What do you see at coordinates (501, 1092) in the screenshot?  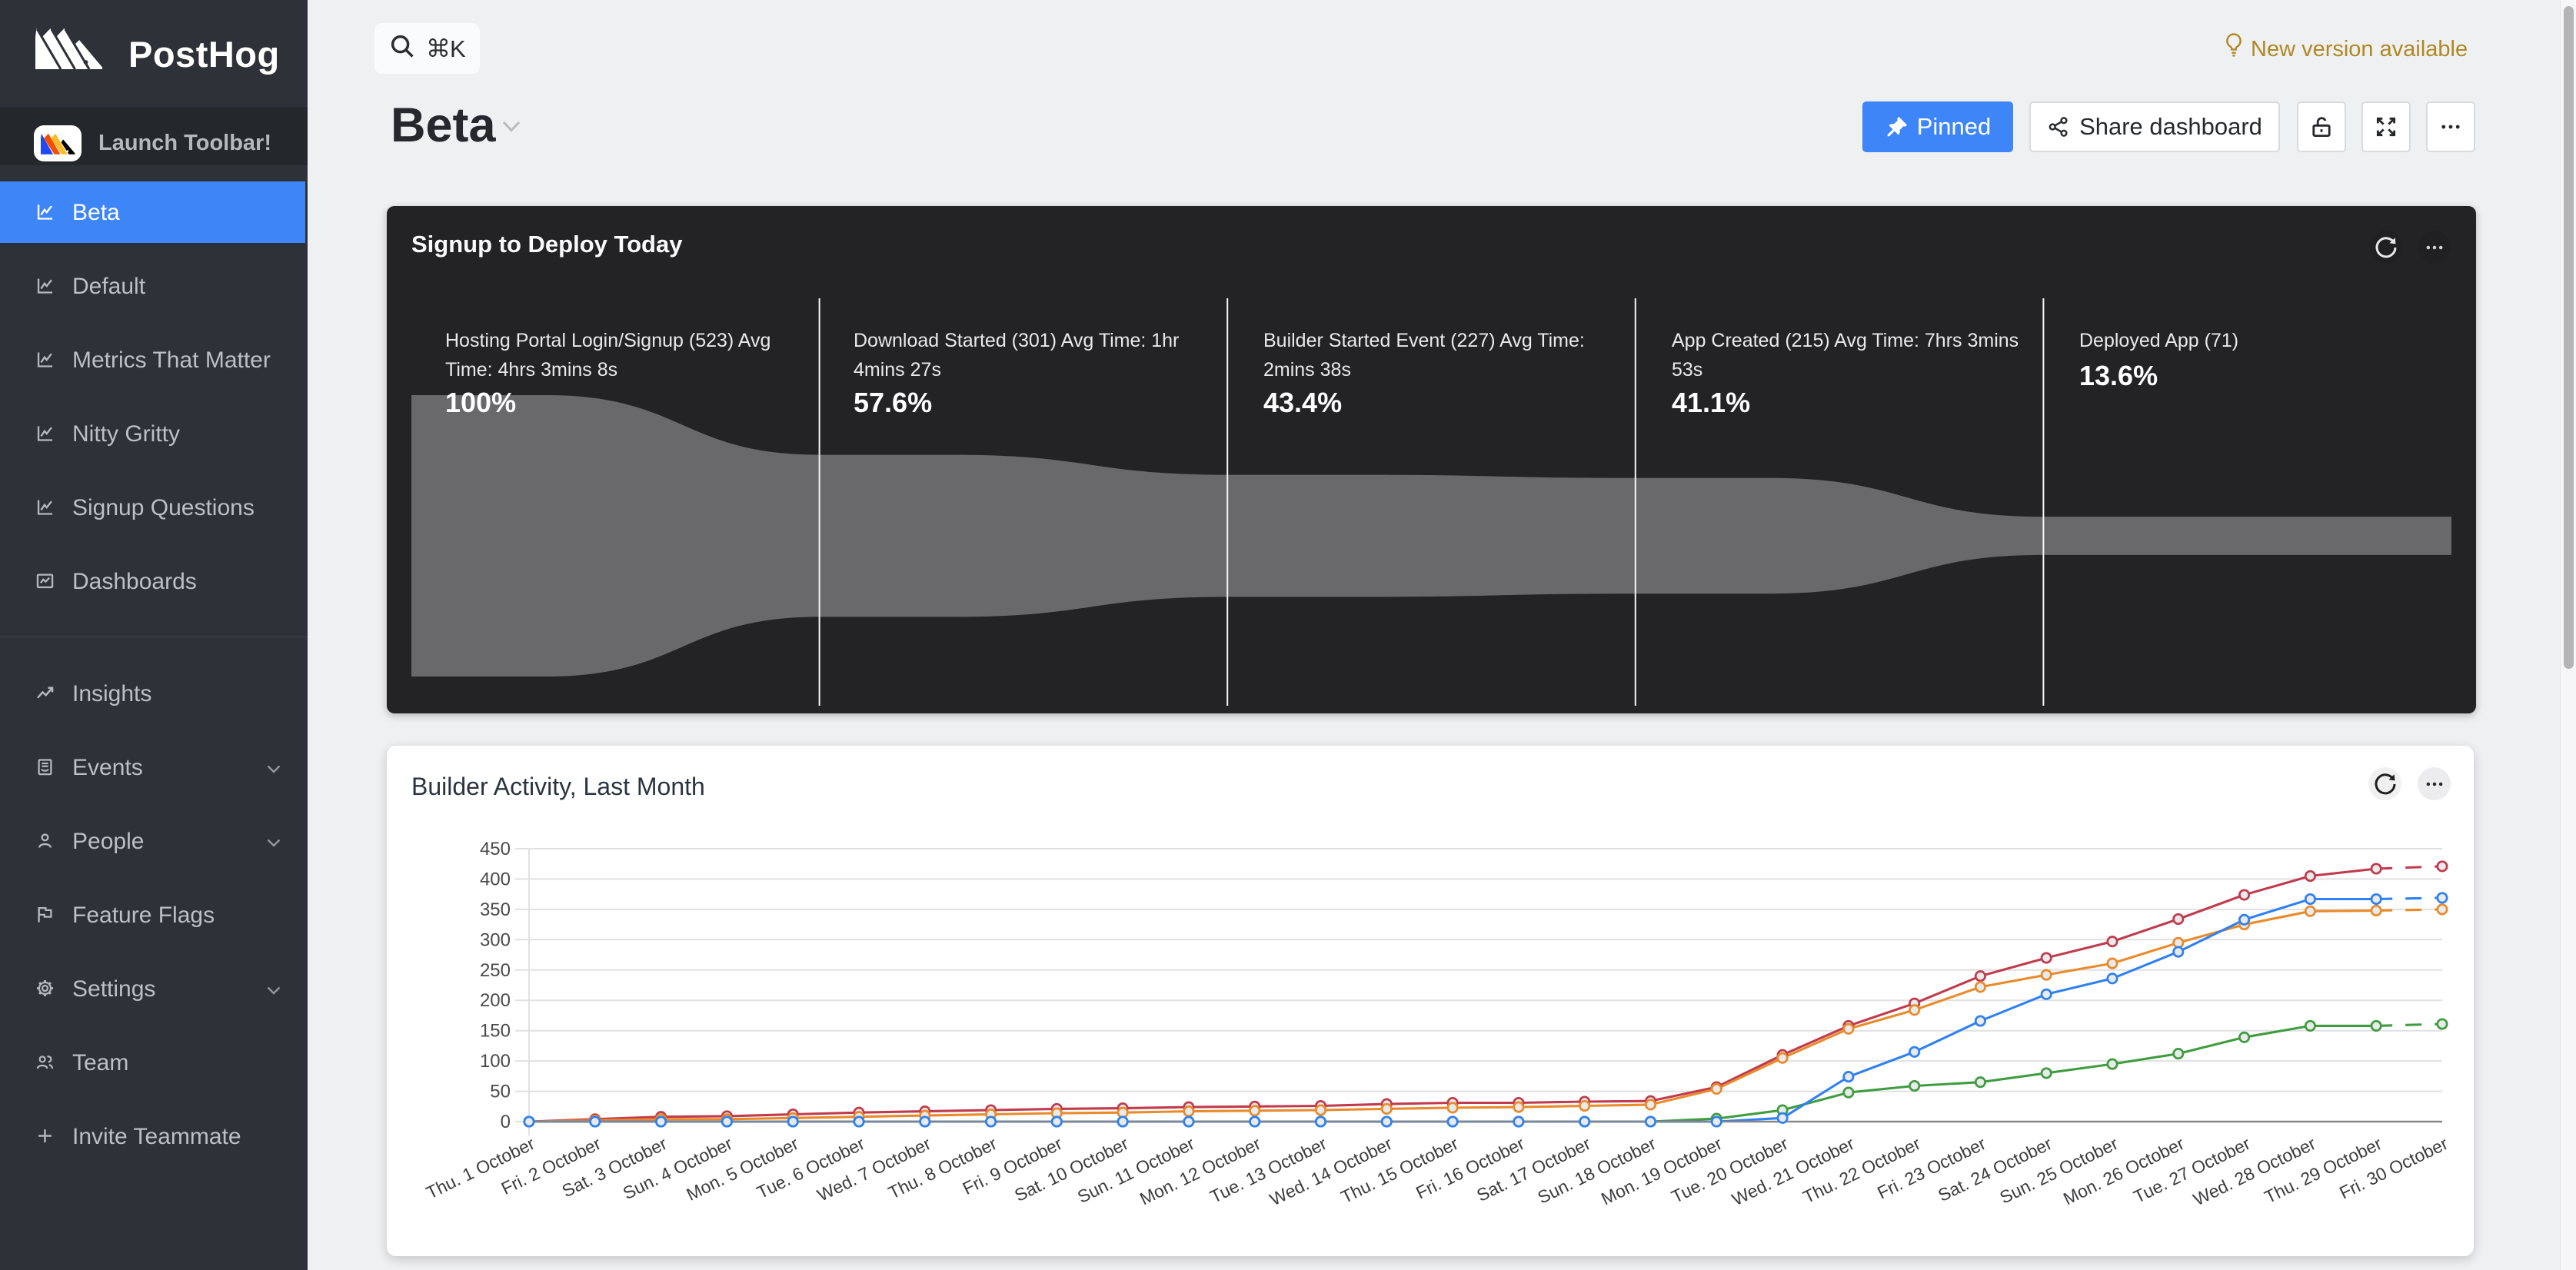 I see `svg-text: 50` at bounding box center [501, 1092].